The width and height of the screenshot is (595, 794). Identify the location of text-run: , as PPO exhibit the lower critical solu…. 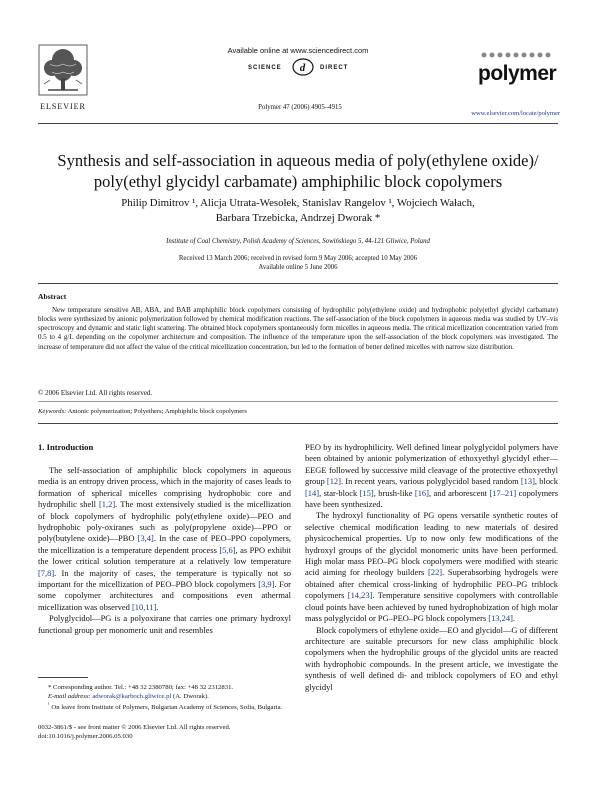
(164, 555).